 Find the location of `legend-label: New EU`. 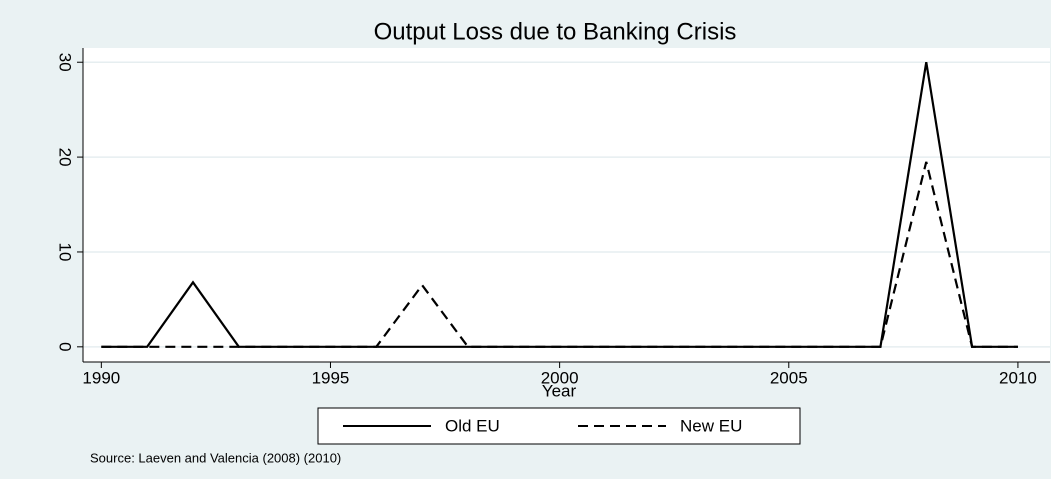

legend-label: New EU is located at coordinates (711, 425).